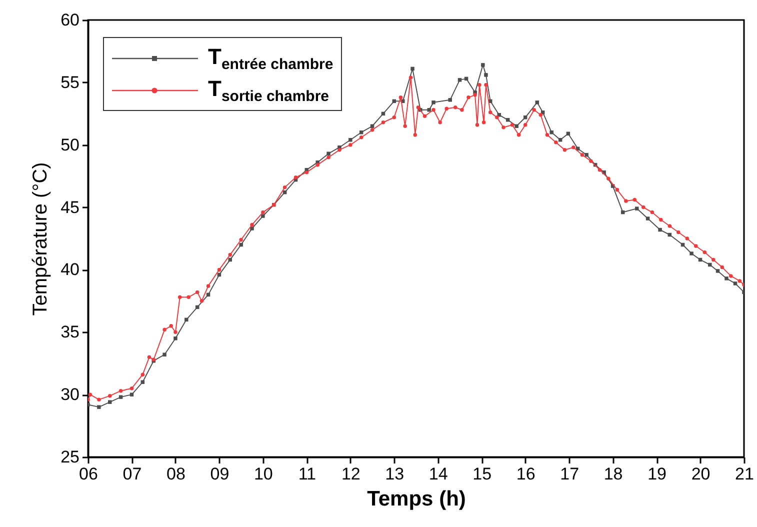 The image size is (757, 527). Describe the element at coordinates (700, 474) in the screenshot. I see `x-tick-label: 20` at that location.